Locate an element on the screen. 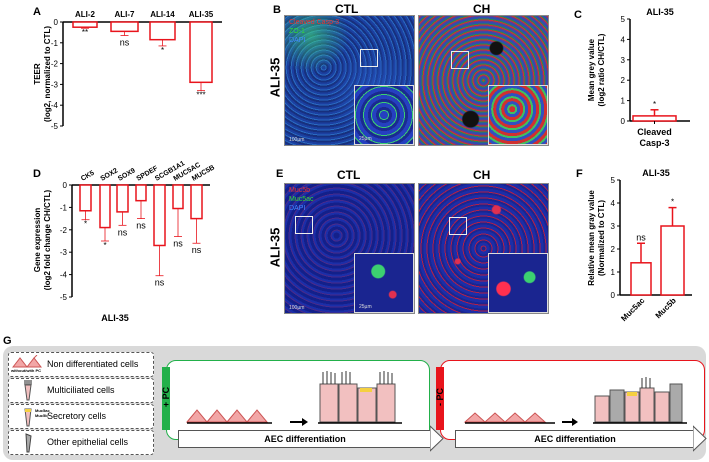 The image size is (709, 462). chart-a-ytick-label: -1 is located at coordinates (55, 43).